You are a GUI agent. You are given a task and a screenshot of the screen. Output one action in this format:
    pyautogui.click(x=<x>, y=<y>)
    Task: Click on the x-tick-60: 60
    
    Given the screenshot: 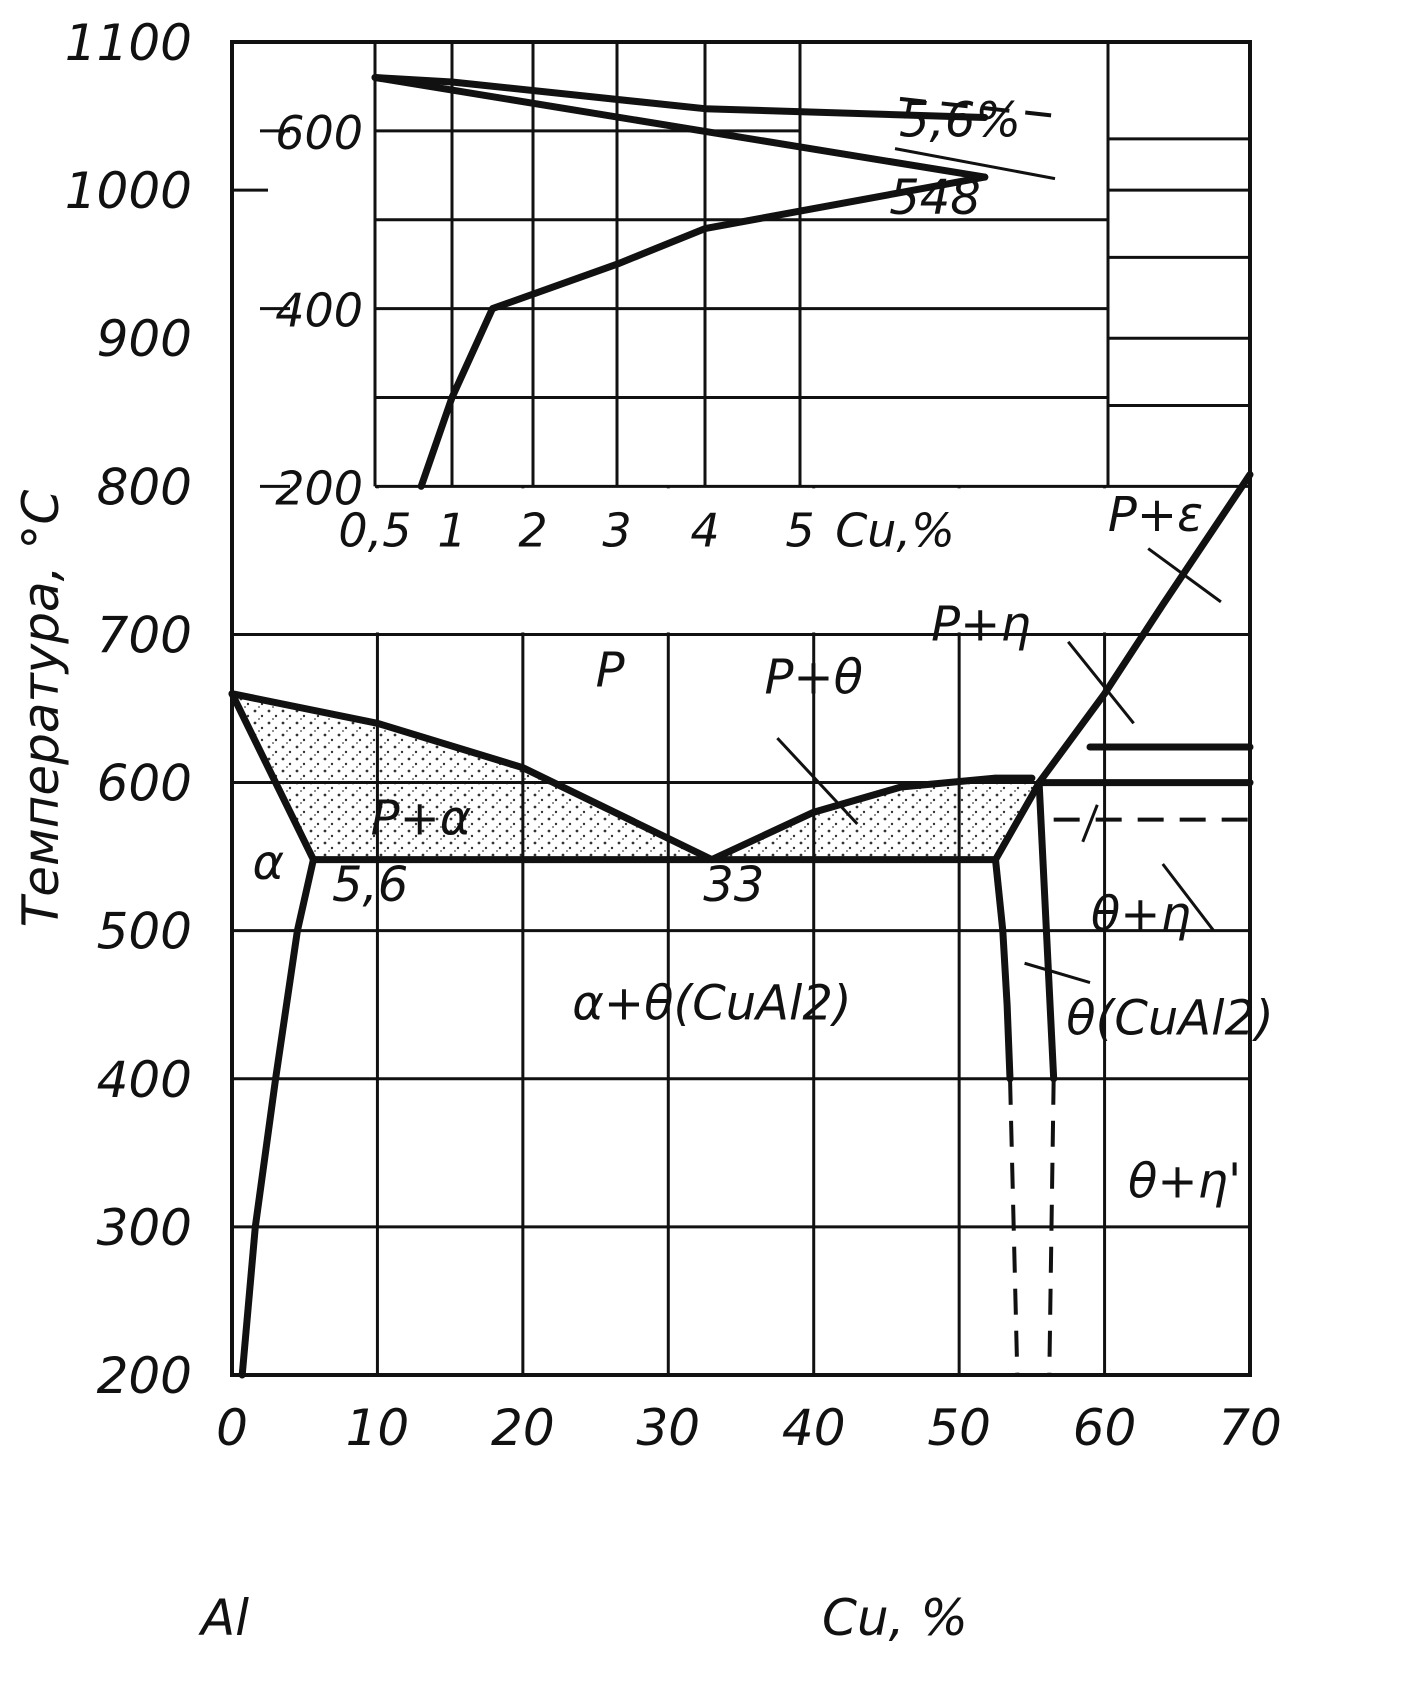 What is the action you would take?
    pyautogui.click(x=1105, y=1428)
    